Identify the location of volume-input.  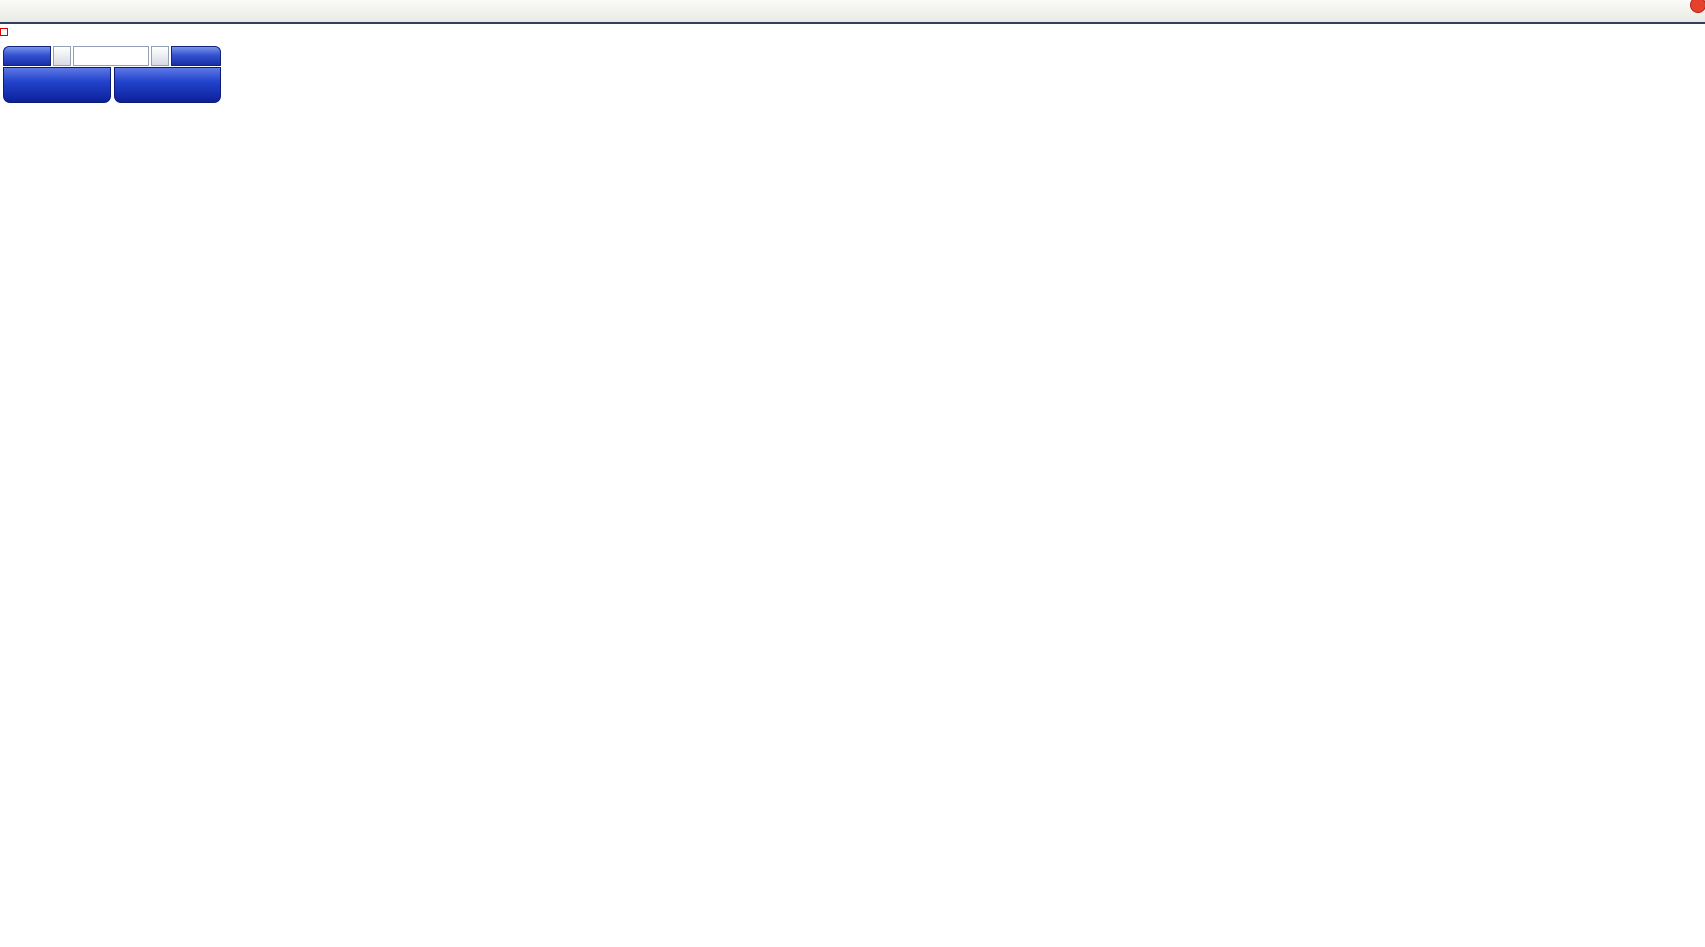
(111, 56).